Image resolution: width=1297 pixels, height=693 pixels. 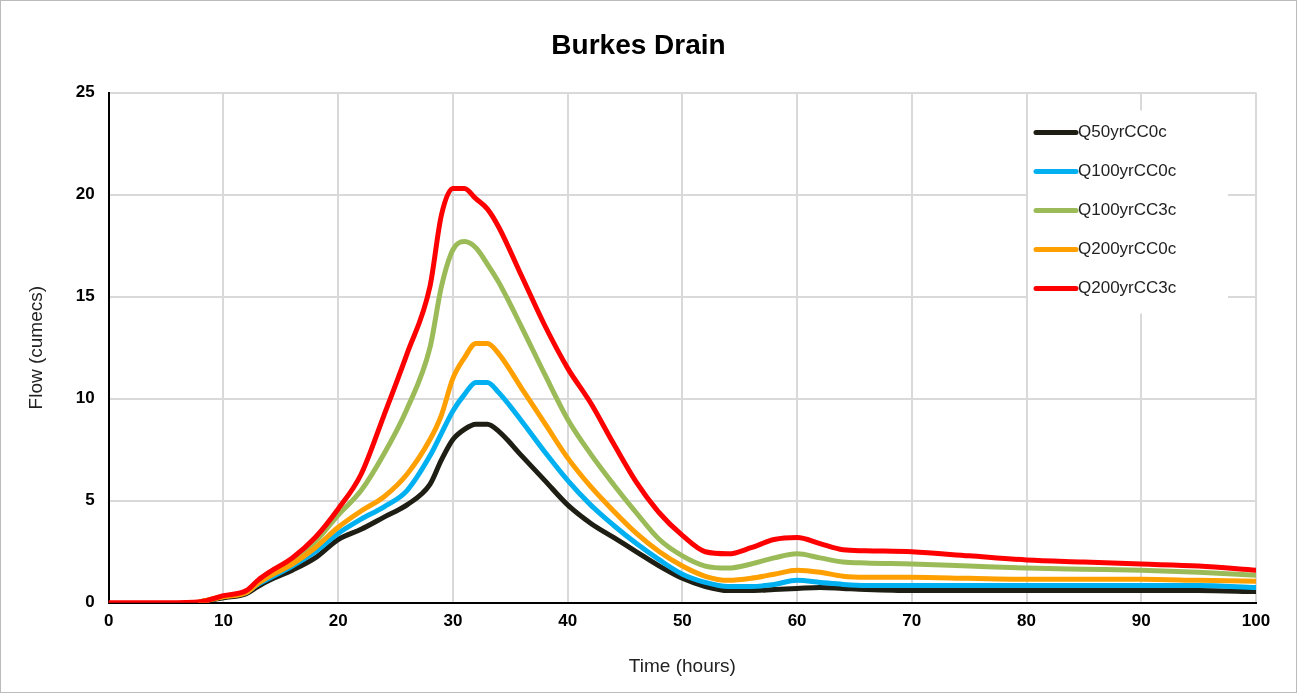 What do you see at coordinates (1127, 249) in the screenshot?
I see `legend-label: Q200yrCC0c` at bounding box center [1127, 249].